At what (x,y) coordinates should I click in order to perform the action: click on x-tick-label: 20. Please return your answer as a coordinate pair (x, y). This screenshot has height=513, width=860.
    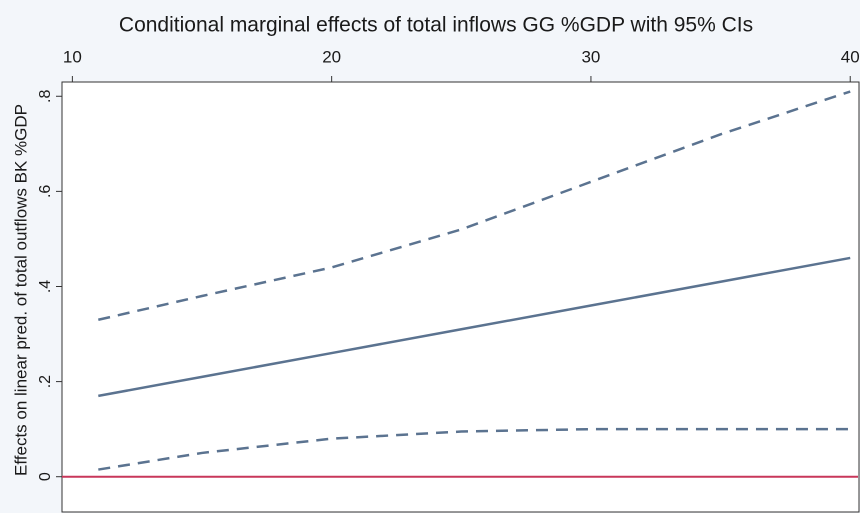
    Looking at the image, I should click on (331, 56).